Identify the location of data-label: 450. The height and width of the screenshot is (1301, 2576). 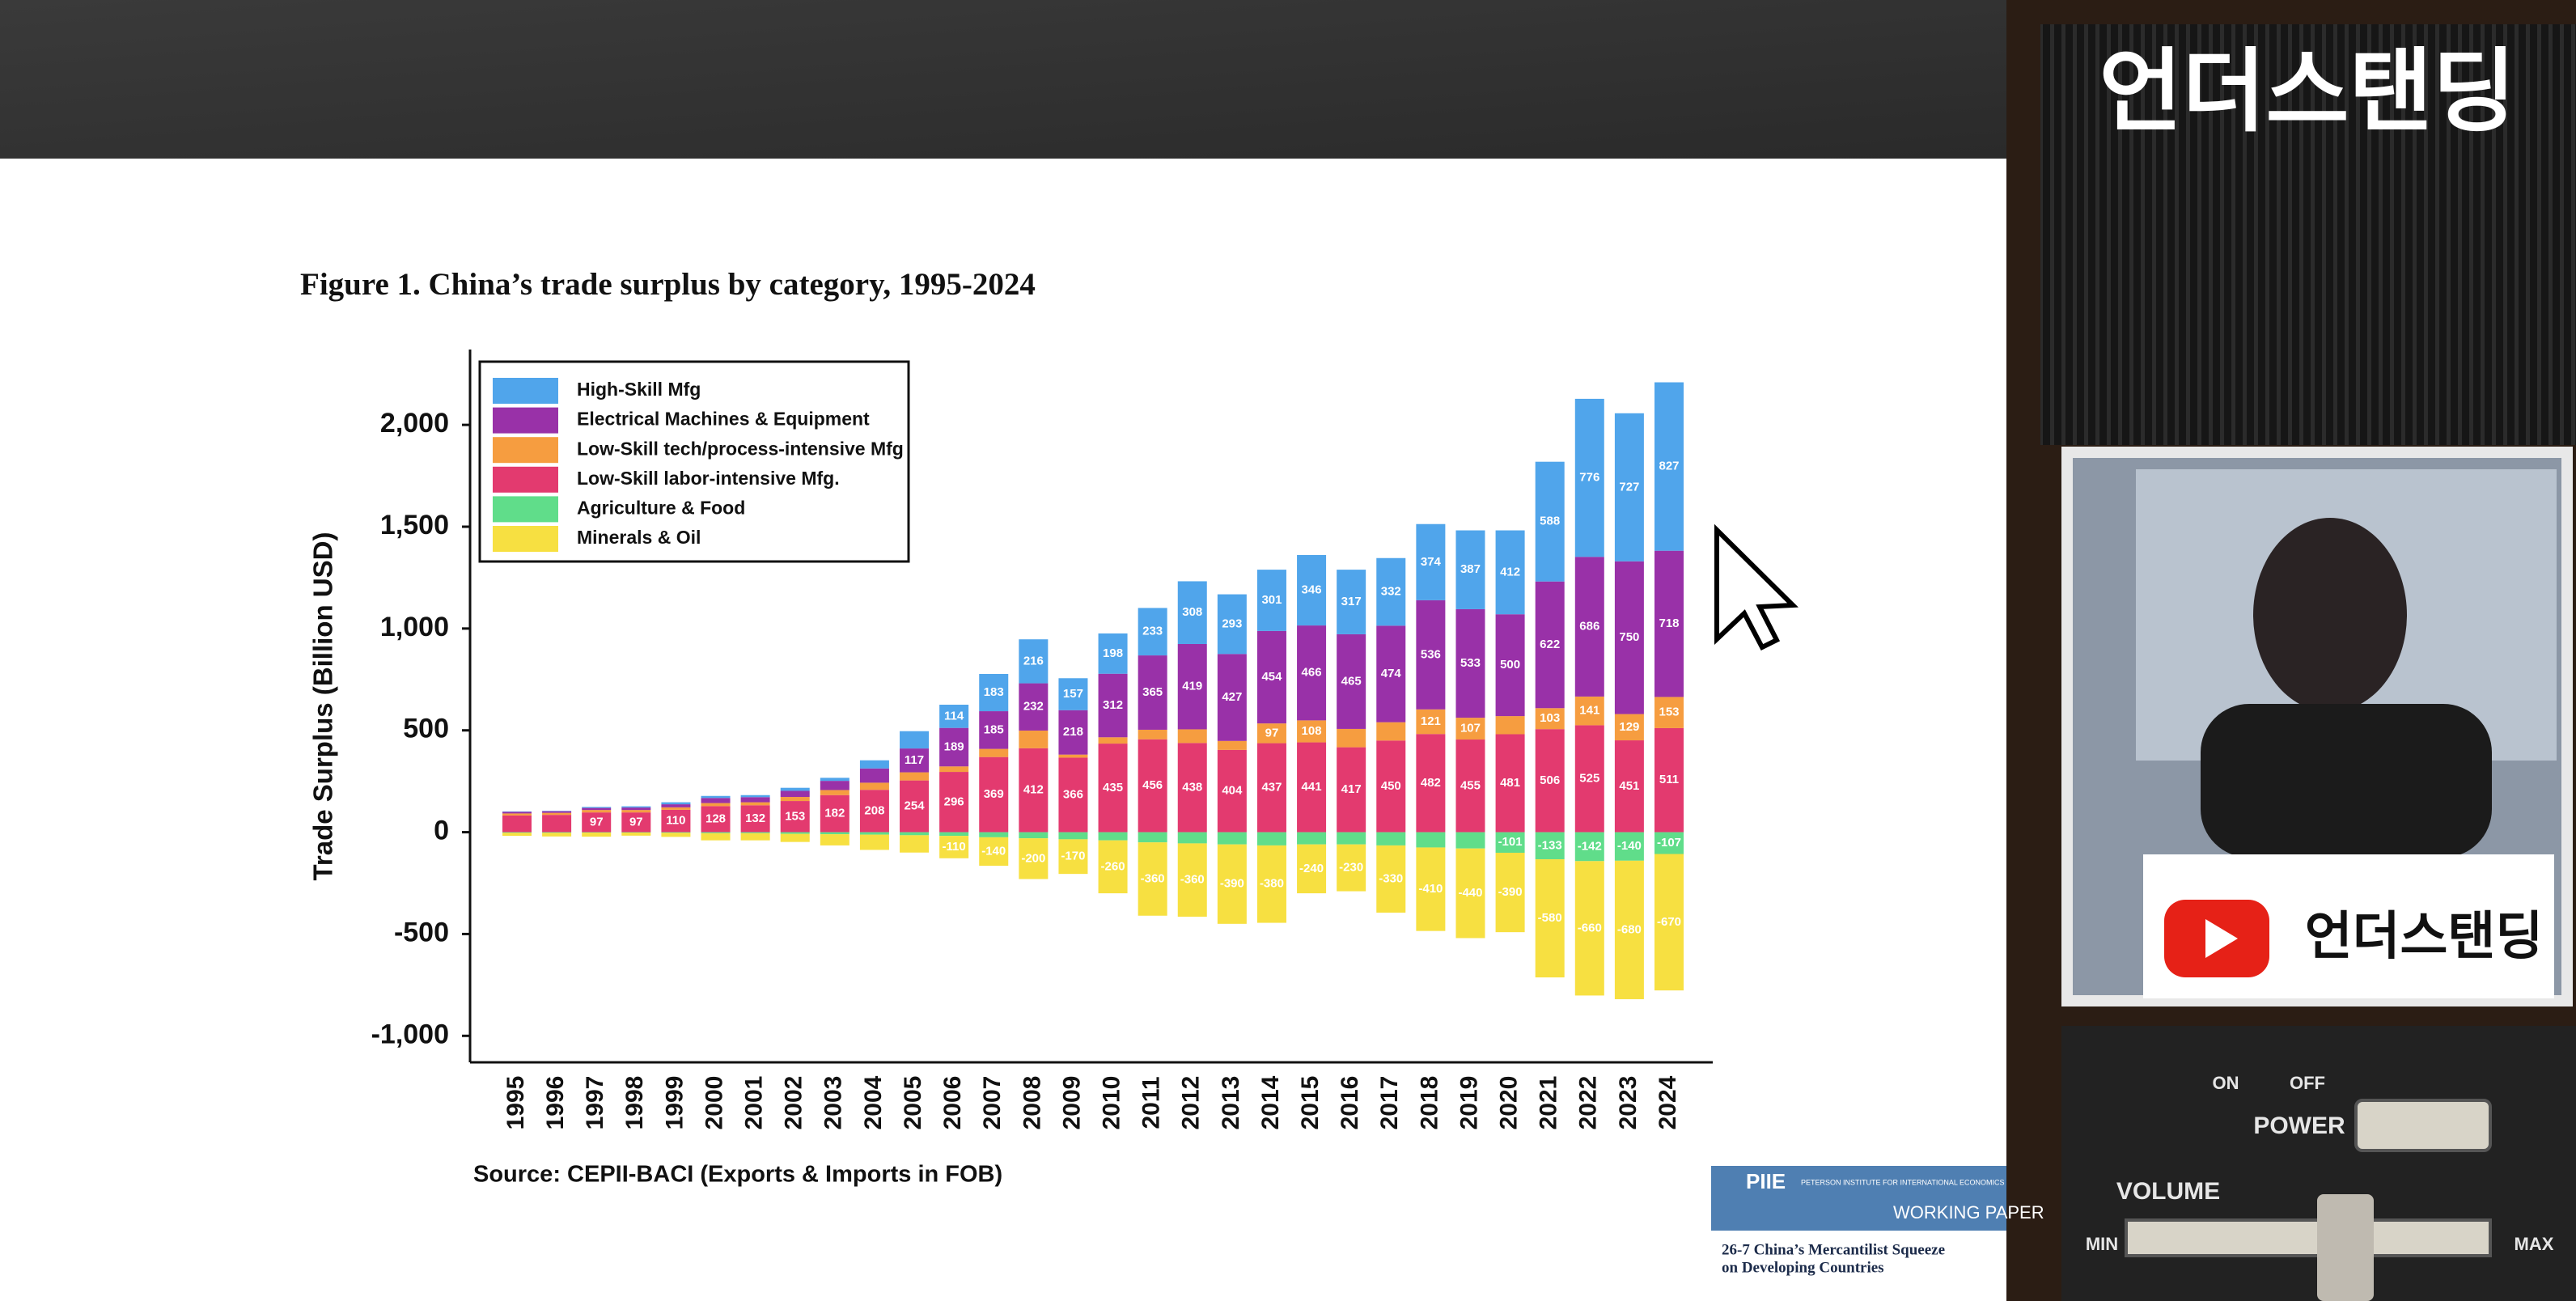
(1391, 786).